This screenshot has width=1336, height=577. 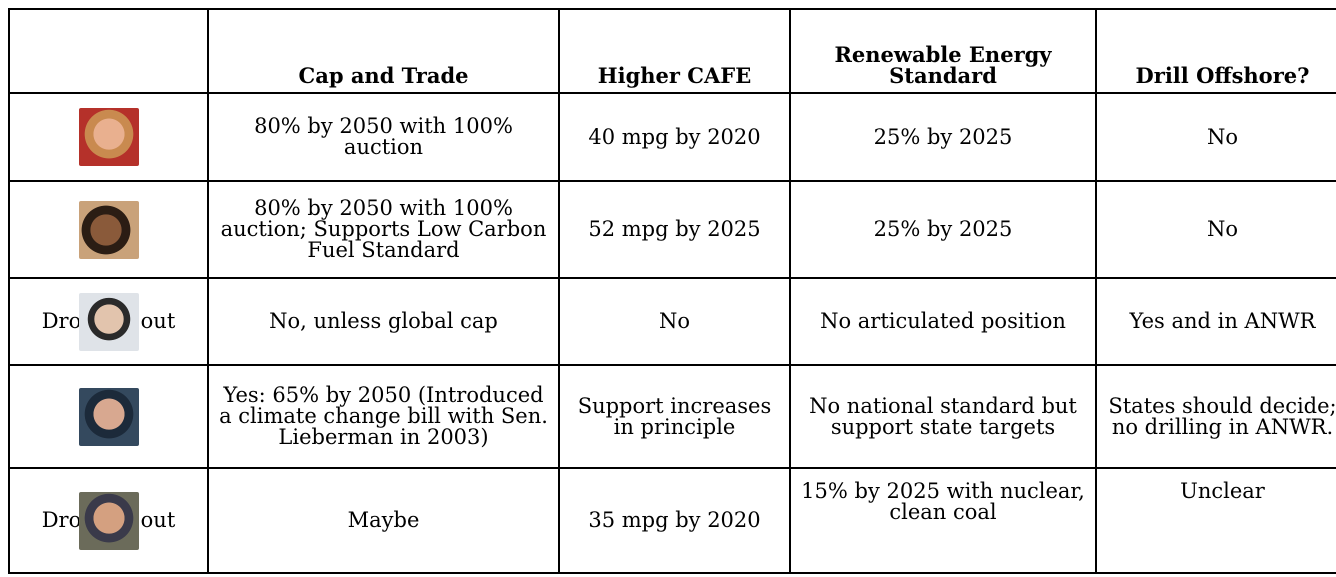 I want to click on table-cell: Yes and in ANWR, so click(x=1215, y=321).